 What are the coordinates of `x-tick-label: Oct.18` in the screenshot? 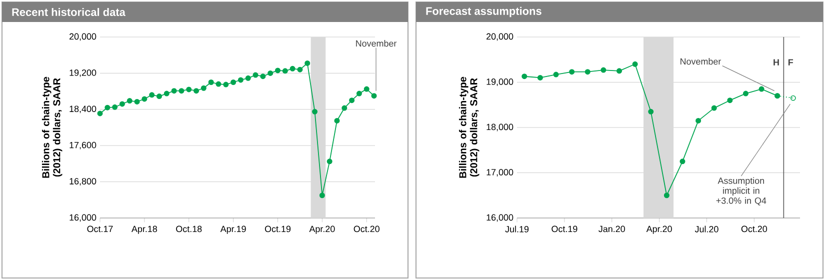 It's located at (189, 229).